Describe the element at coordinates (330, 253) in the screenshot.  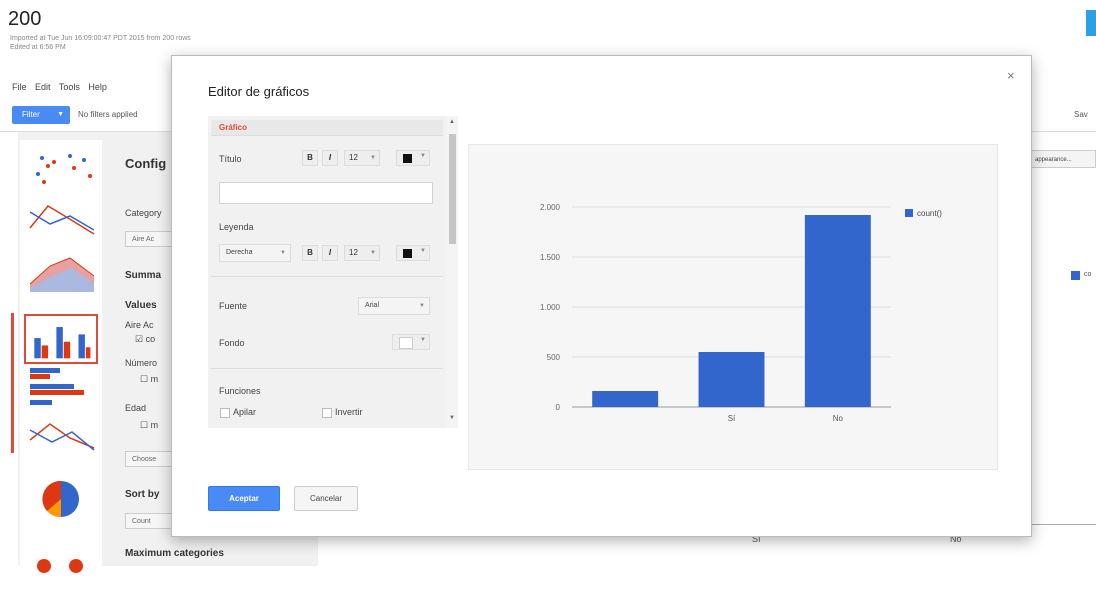
I see `legend-italic-button: I` at that location.